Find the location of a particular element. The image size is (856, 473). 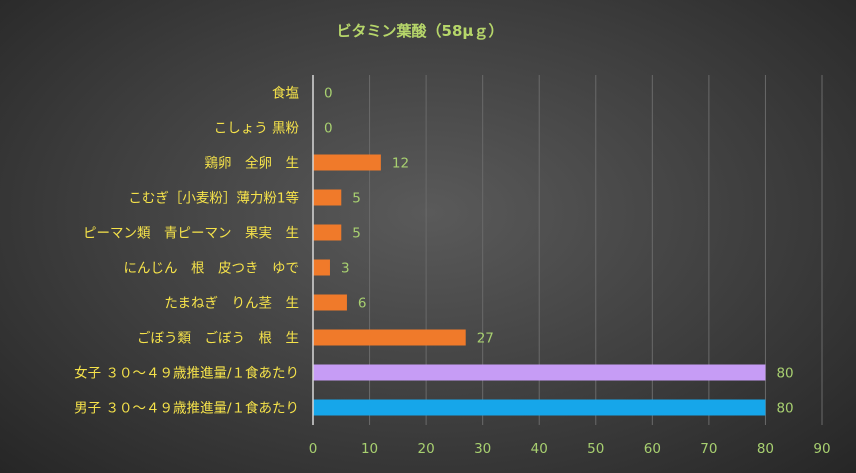

category-label: たまねぎ りん茎 生 is located at coordinates (231, 304).